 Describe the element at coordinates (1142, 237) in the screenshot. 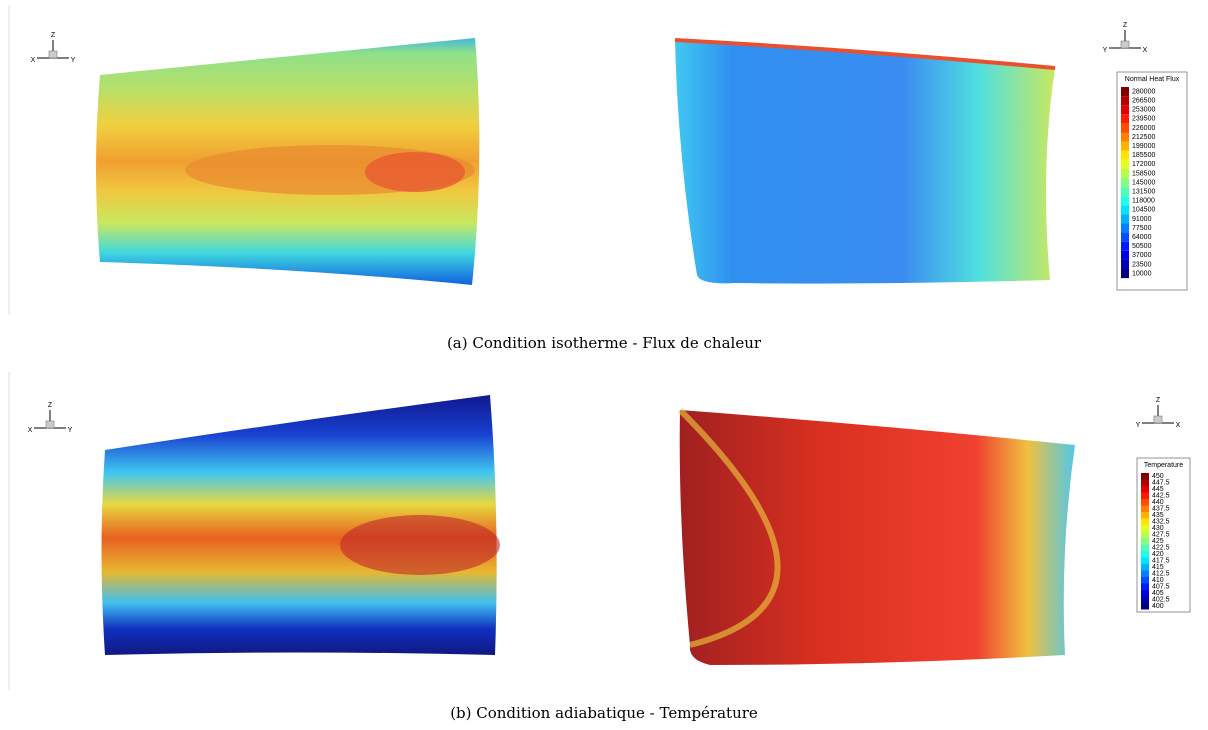

I see `legend-label: 64000` at that location.